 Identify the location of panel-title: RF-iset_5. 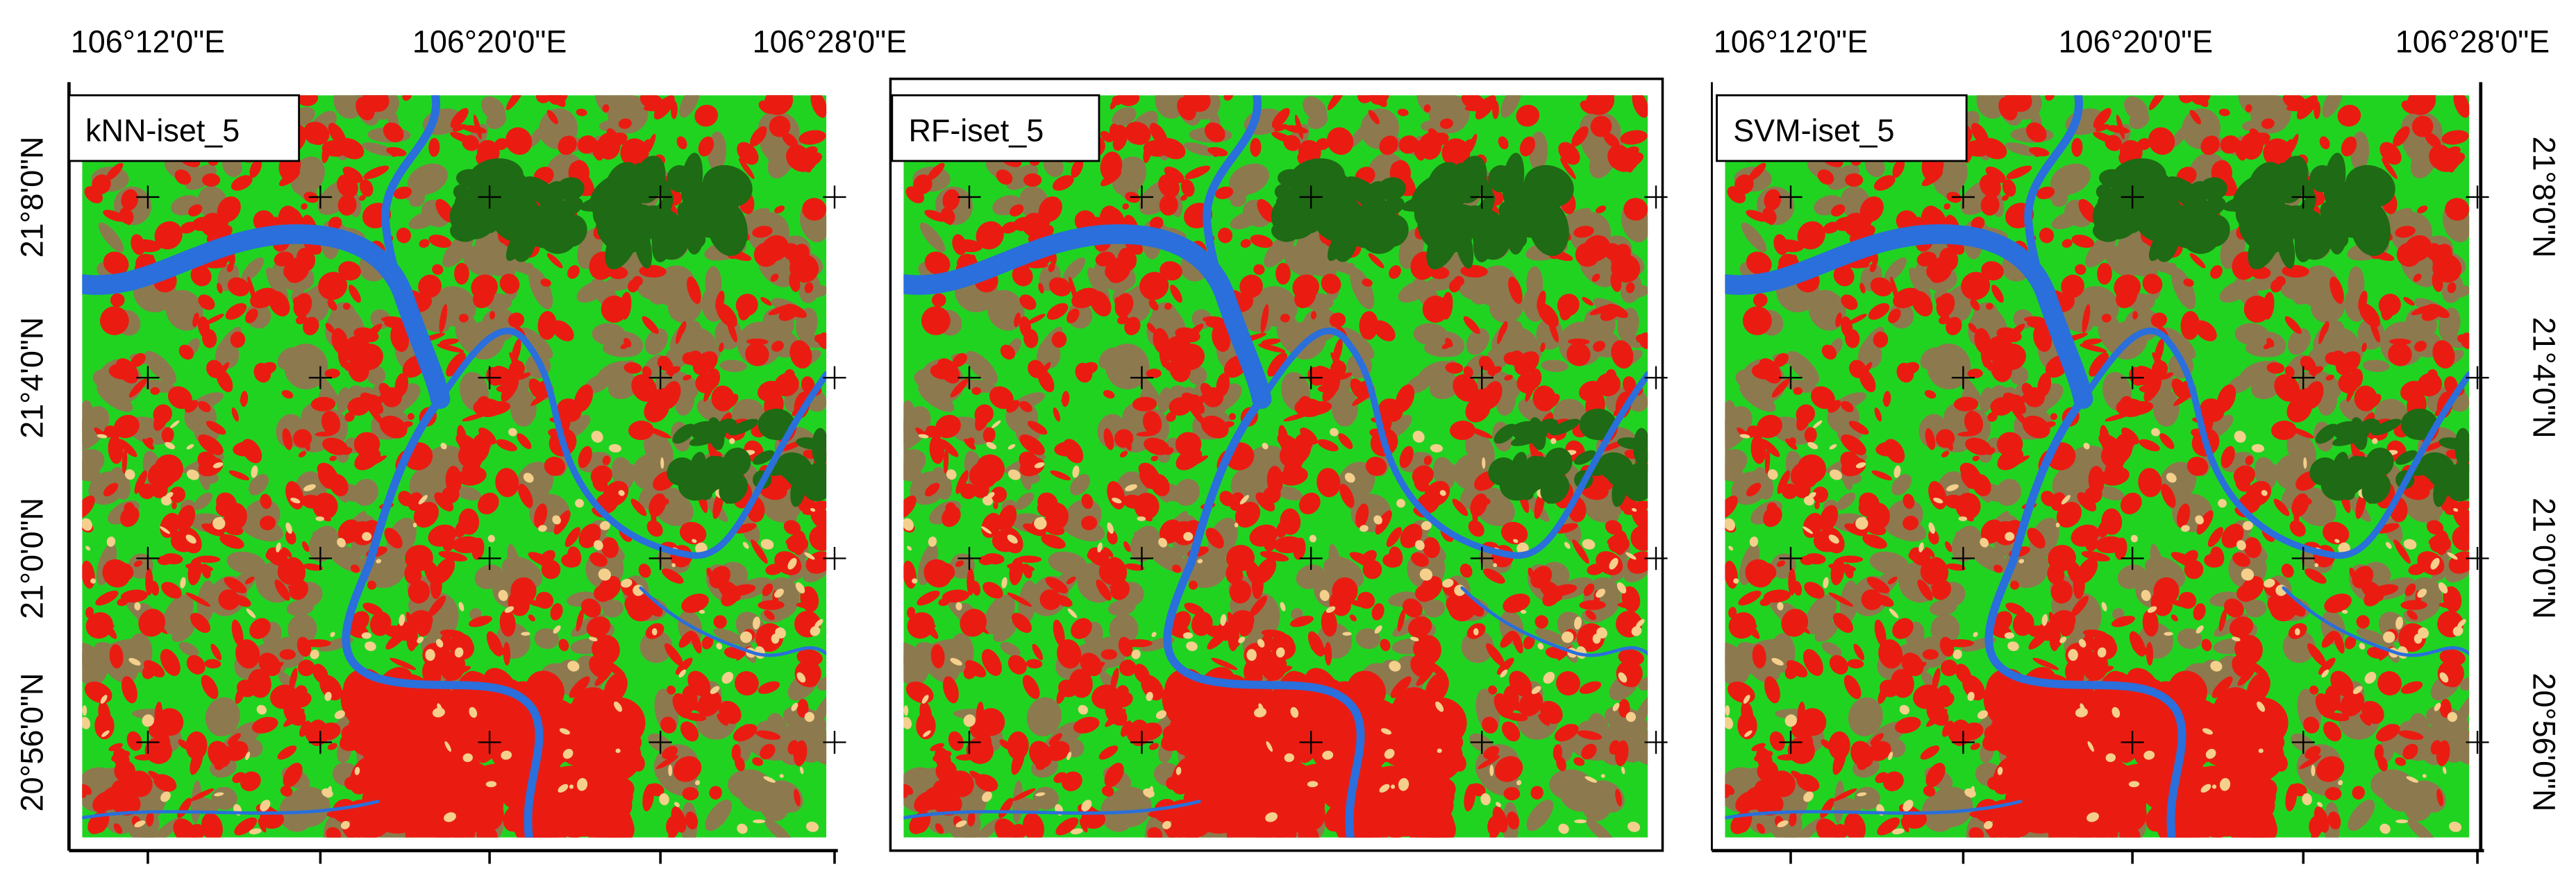
(976, 131).